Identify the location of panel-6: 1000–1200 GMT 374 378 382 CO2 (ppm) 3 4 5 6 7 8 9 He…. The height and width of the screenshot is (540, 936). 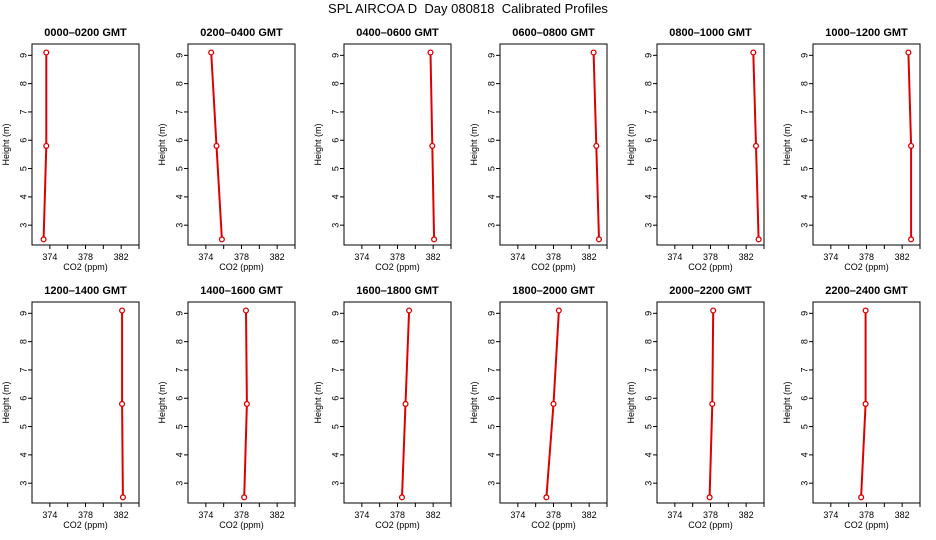
(851, 149).